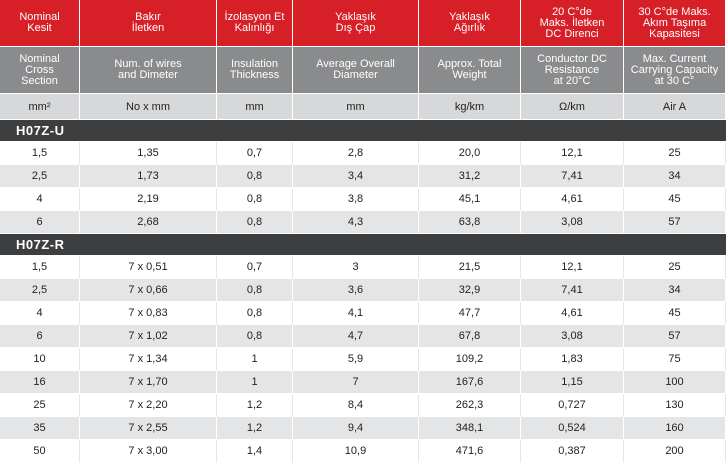  Describe the element at coordinates (356, 107) in the screenshot. I see `unit-diameter: mm` at that location.